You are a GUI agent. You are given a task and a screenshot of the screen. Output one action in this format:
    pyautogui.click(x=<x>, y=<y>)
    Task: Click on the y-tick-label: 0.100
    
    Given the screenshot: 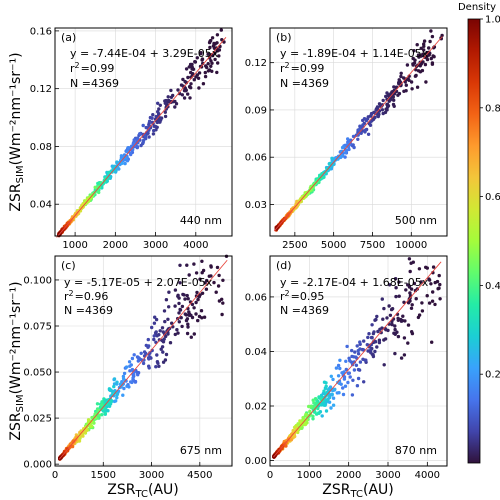 What is the action you would take?
    pyautogui.click(x=37, y=280)
    